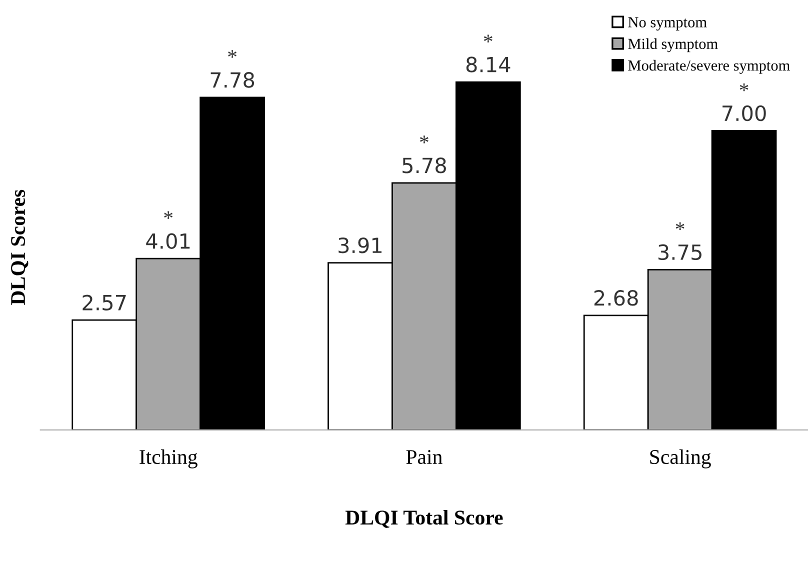  What do you see at coordinates (168, 241) in the screenshot?
I see `data-label: 4.01` at bounding box center [168, 241].